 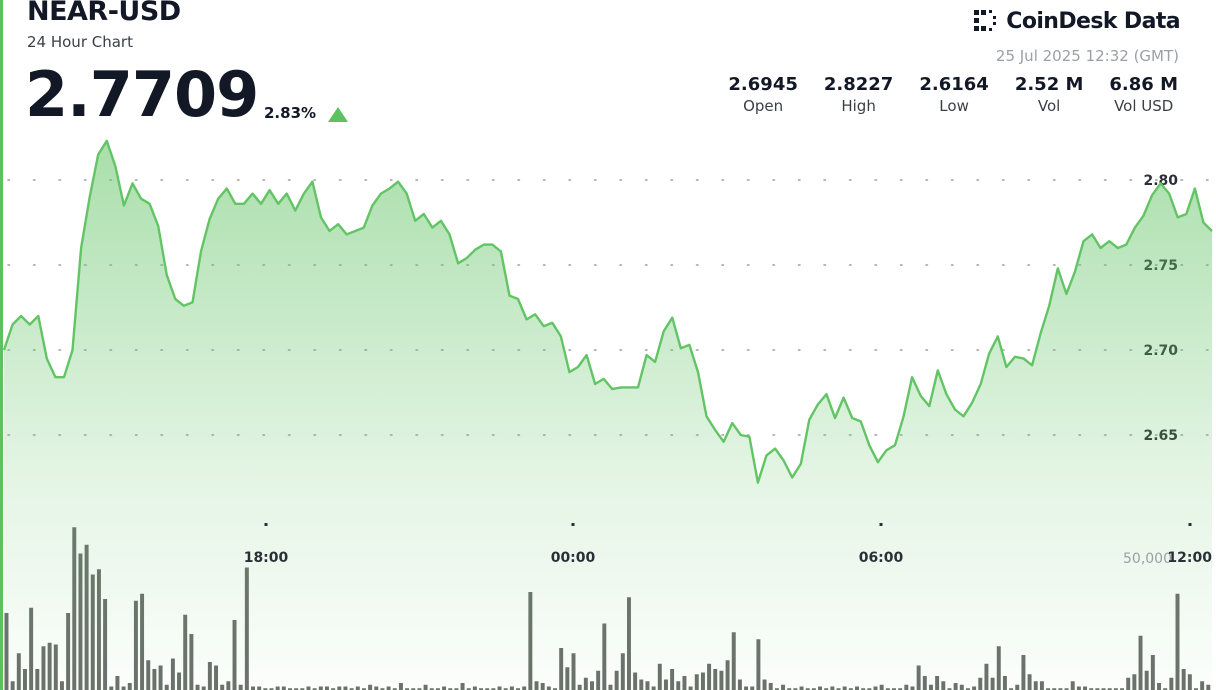 I want to click on x-tick-label: 12:00, so click(x=1189, y=558).